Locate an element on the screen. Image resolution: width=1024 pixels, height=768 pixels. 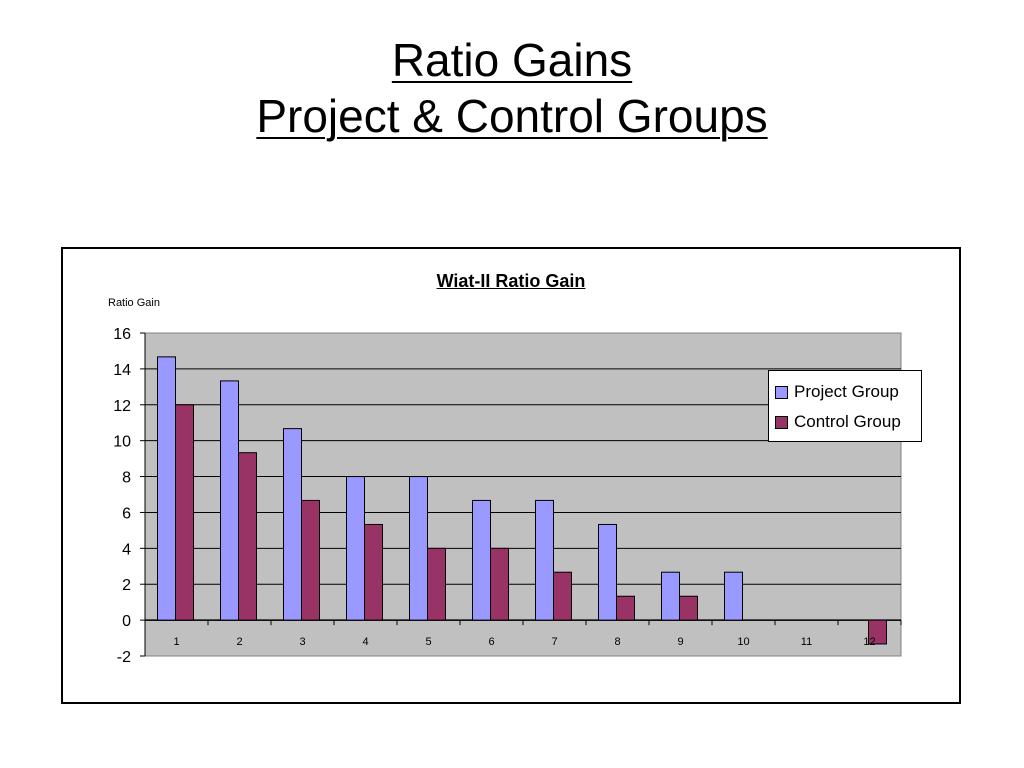
chart-title-text: Wiat-II Ratio Gain is located at coordinates (511, 281).